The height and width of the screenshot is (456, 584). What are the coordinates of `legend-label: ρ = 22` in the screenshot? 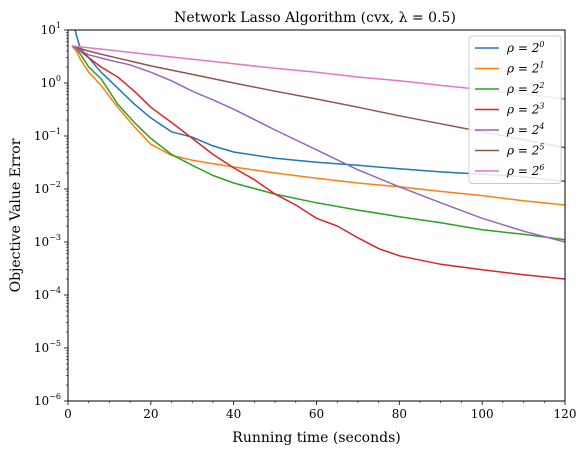 It's located at (525, 88).